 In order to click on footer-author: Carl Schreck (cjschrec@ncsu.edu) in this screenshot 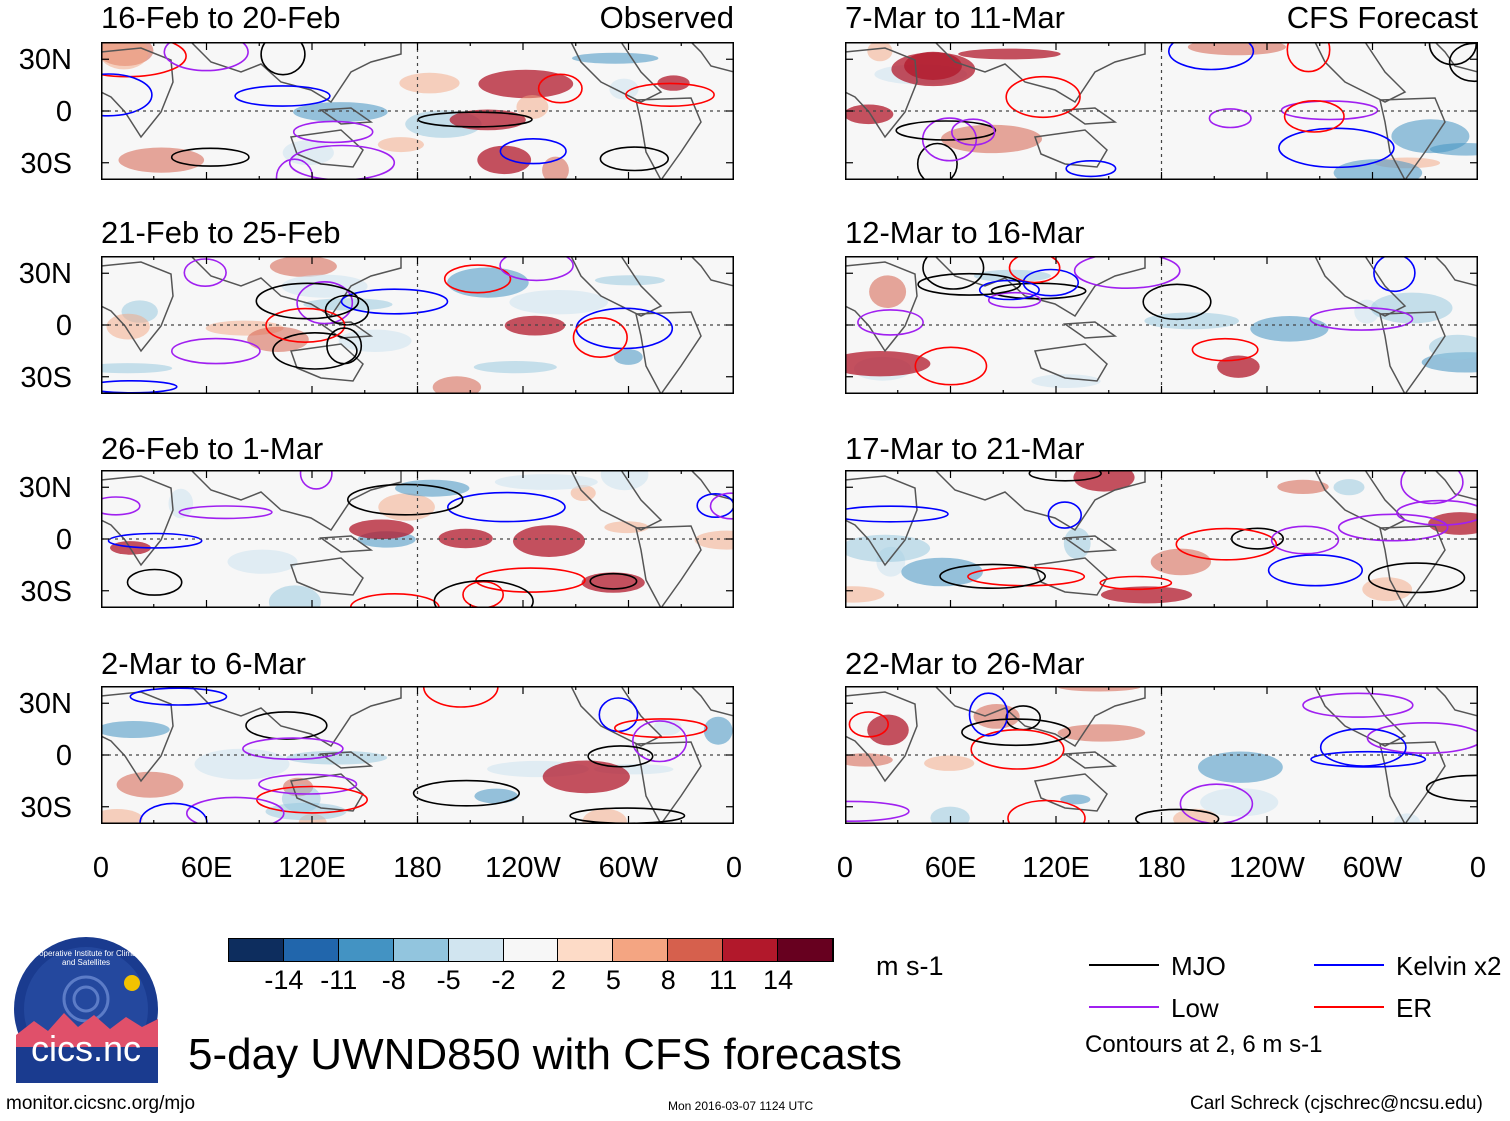, I will do `click(1336, 1103)`.